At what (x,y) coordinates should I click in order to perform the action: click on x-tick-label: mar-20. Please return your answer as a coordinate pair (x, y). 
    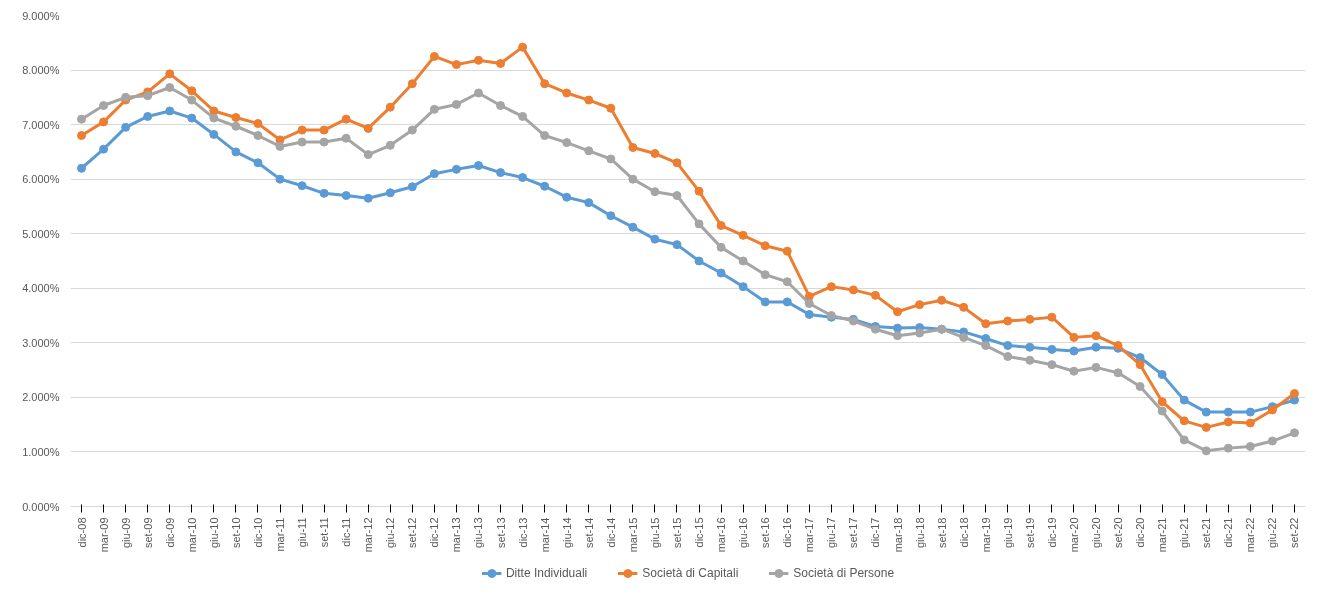
    Looking at the image, I should click on (1073, 535).